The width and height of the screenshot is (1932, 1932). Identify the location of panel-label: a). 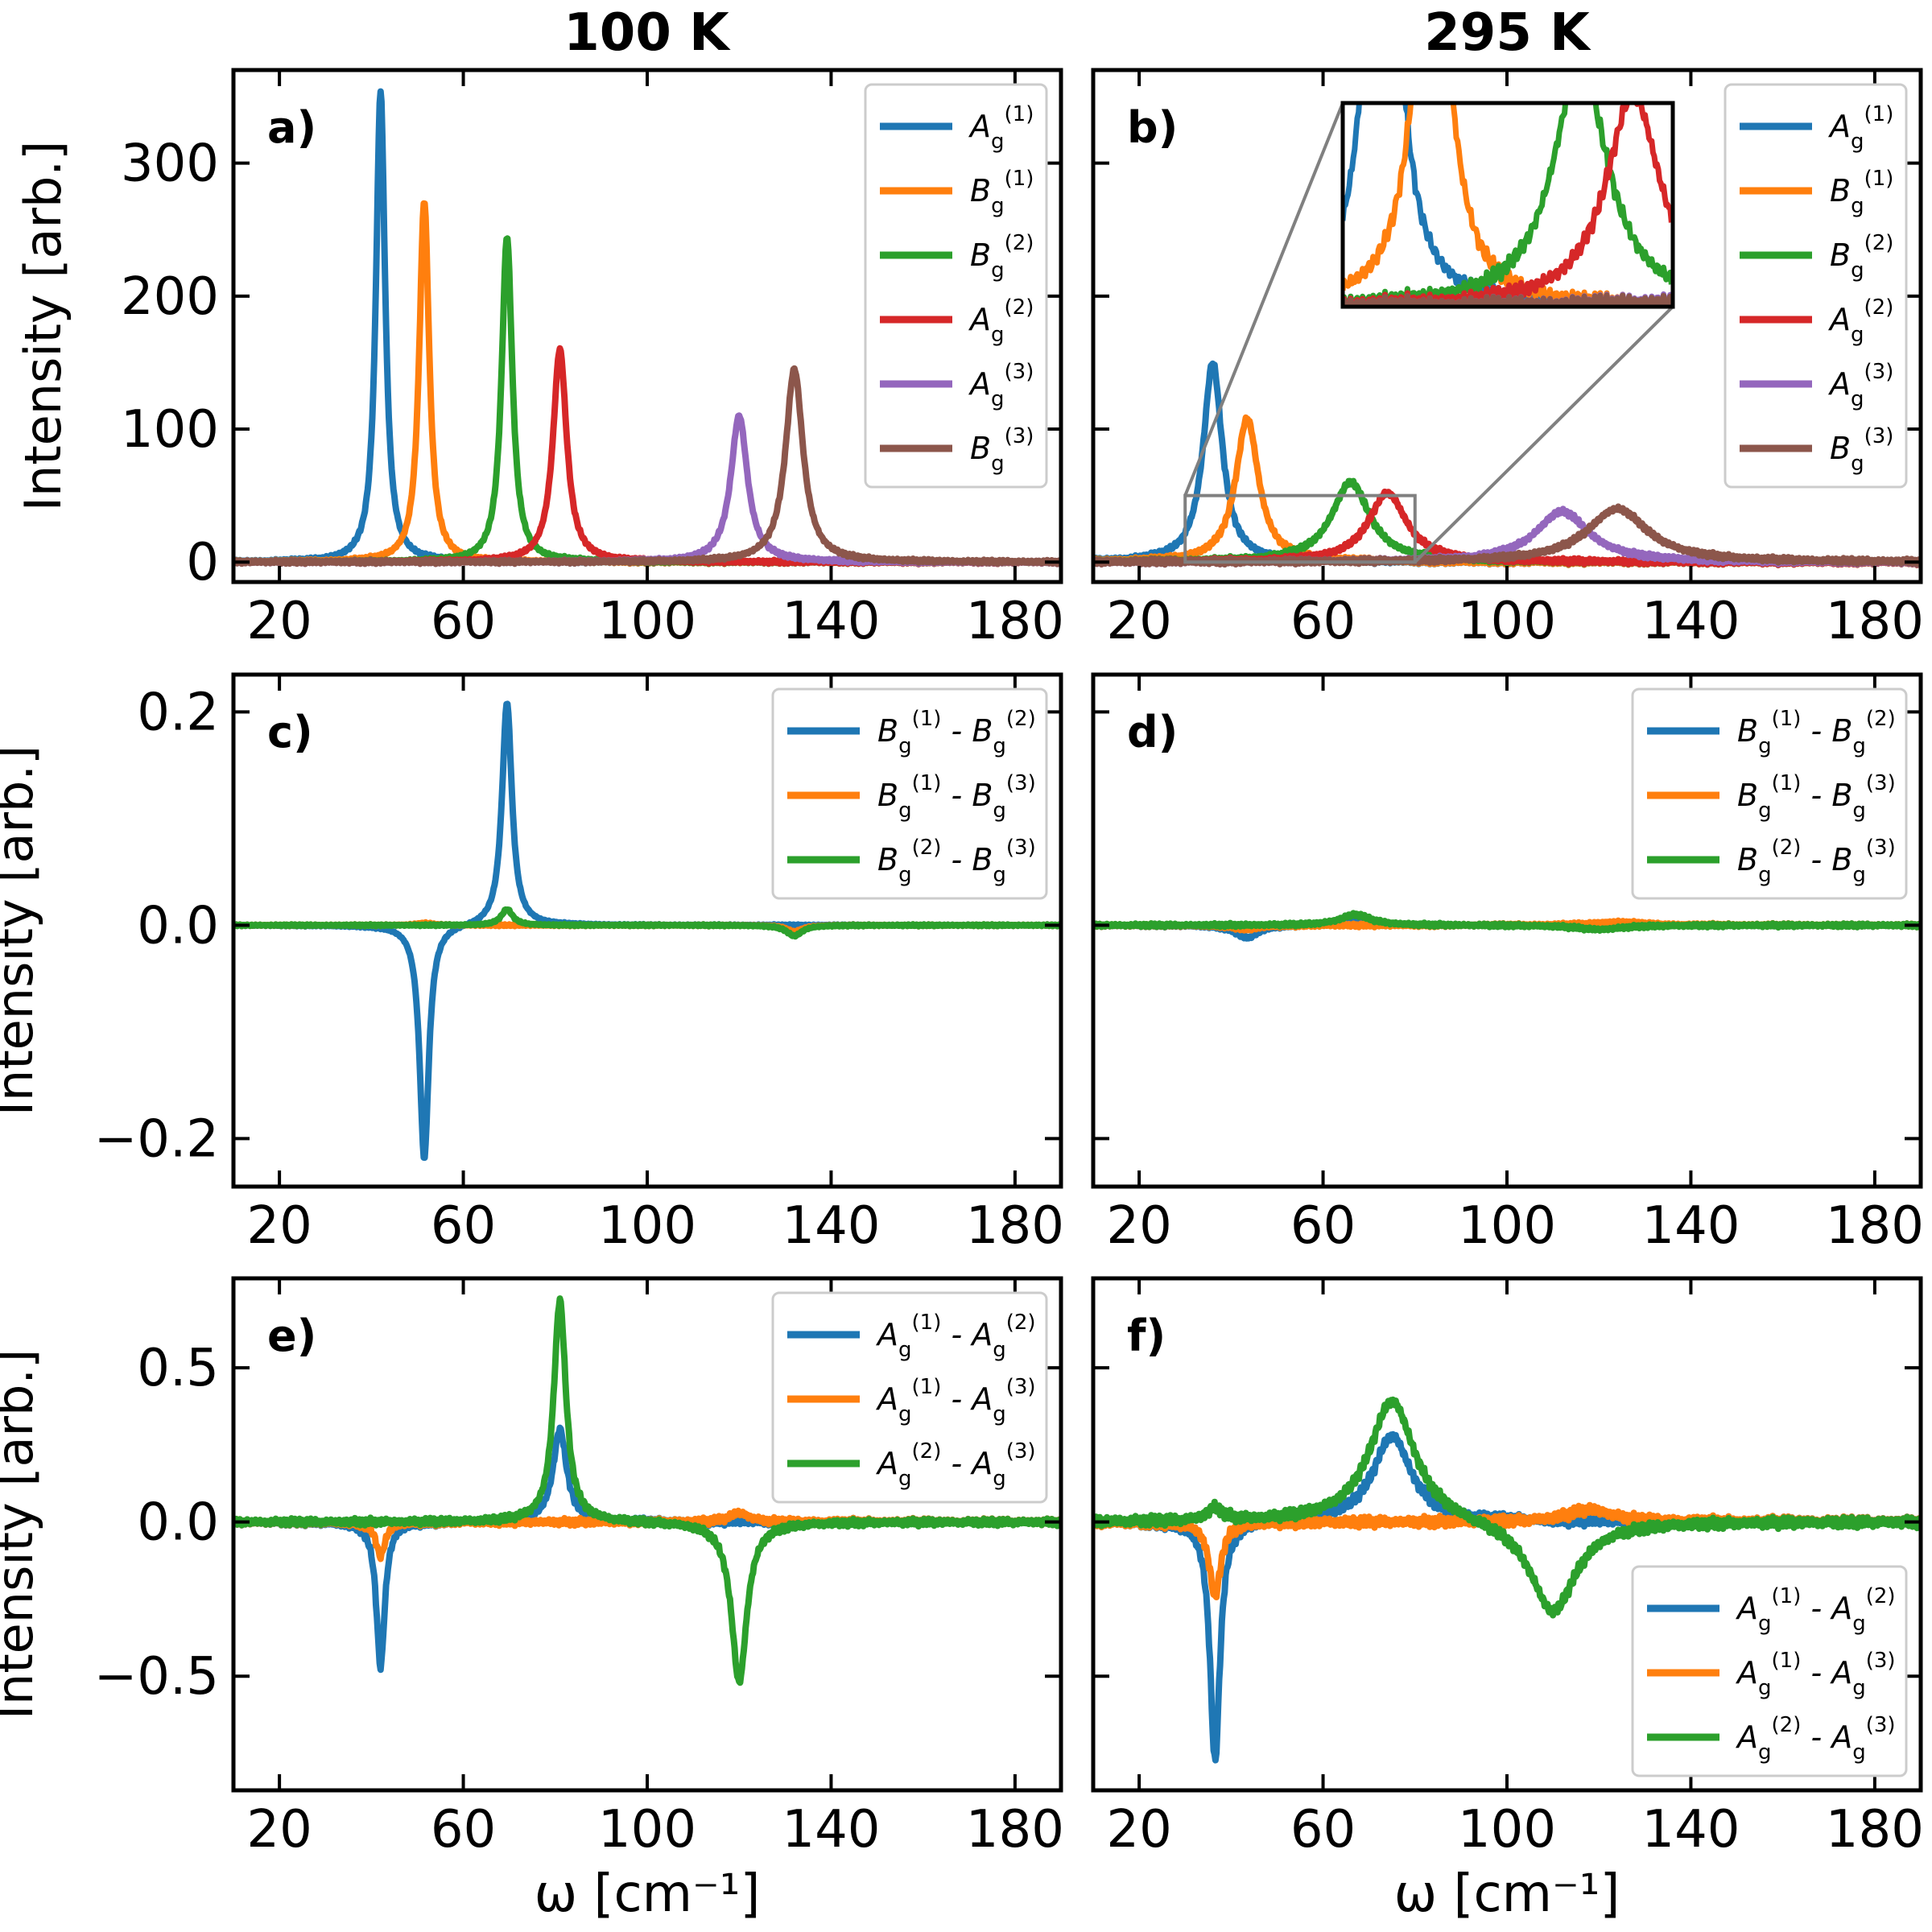
(291, 127).